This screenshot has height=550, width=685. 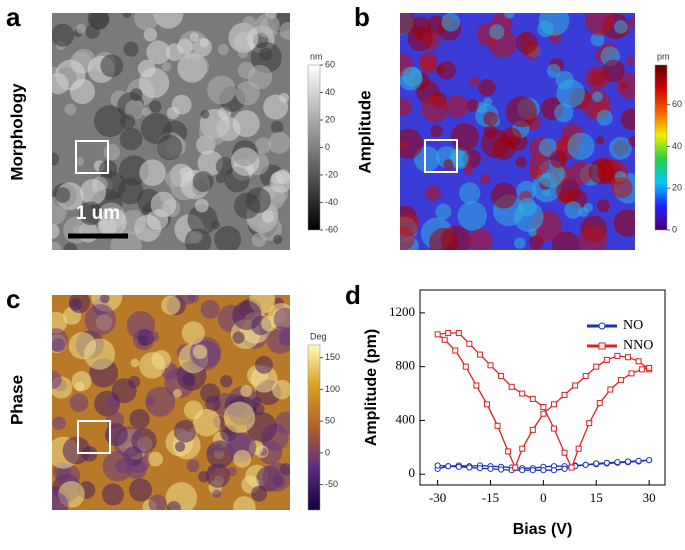 I want to click on panel-letter: b, so click(x=362, y=17).